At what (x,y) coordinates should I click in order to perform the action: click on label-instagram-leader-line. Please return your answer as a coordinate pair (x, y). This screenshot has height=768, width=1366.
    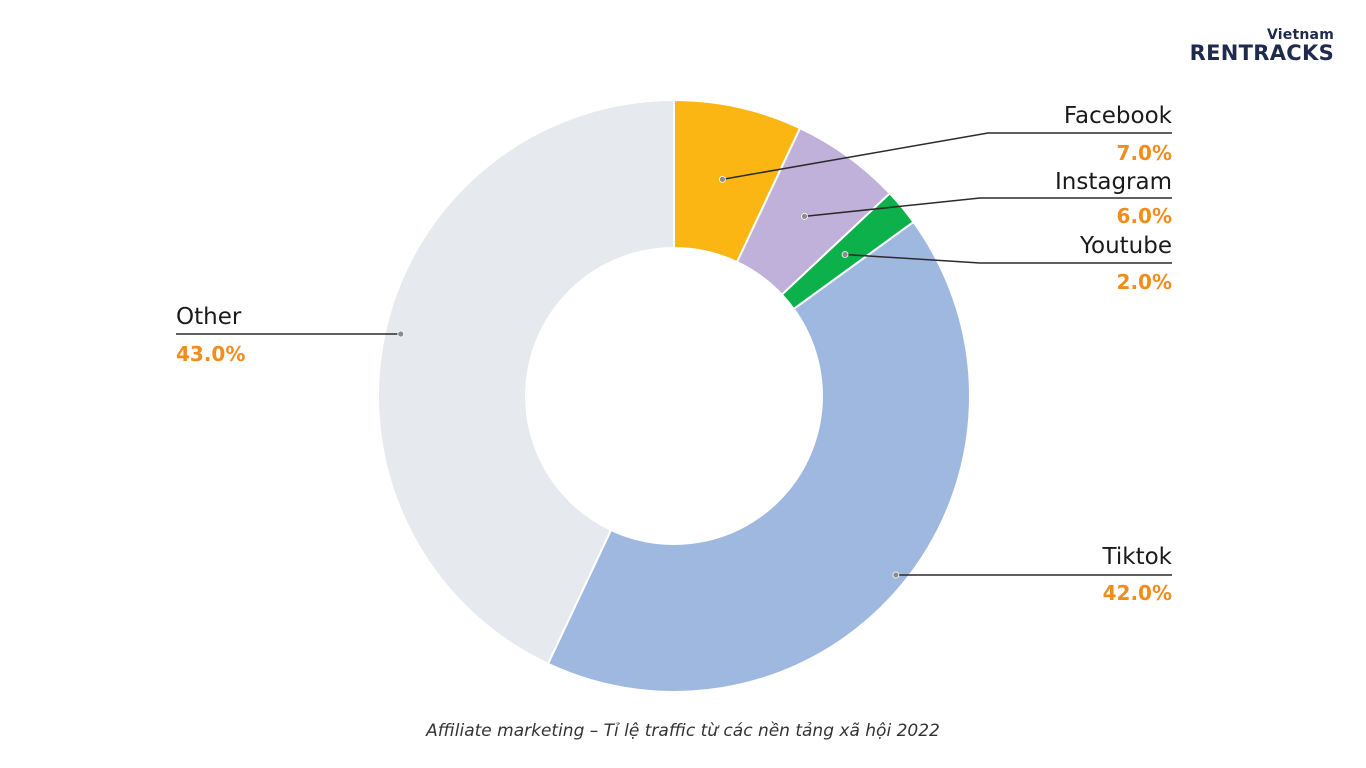
    Looking at the image, I should click on (988, 207).